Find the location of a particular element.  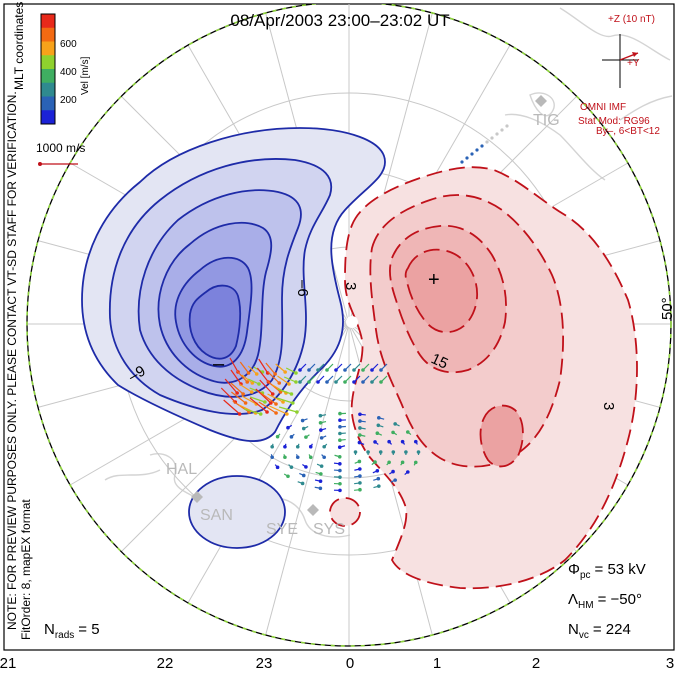

station-marker-tig is located at coordinates (541, 101).